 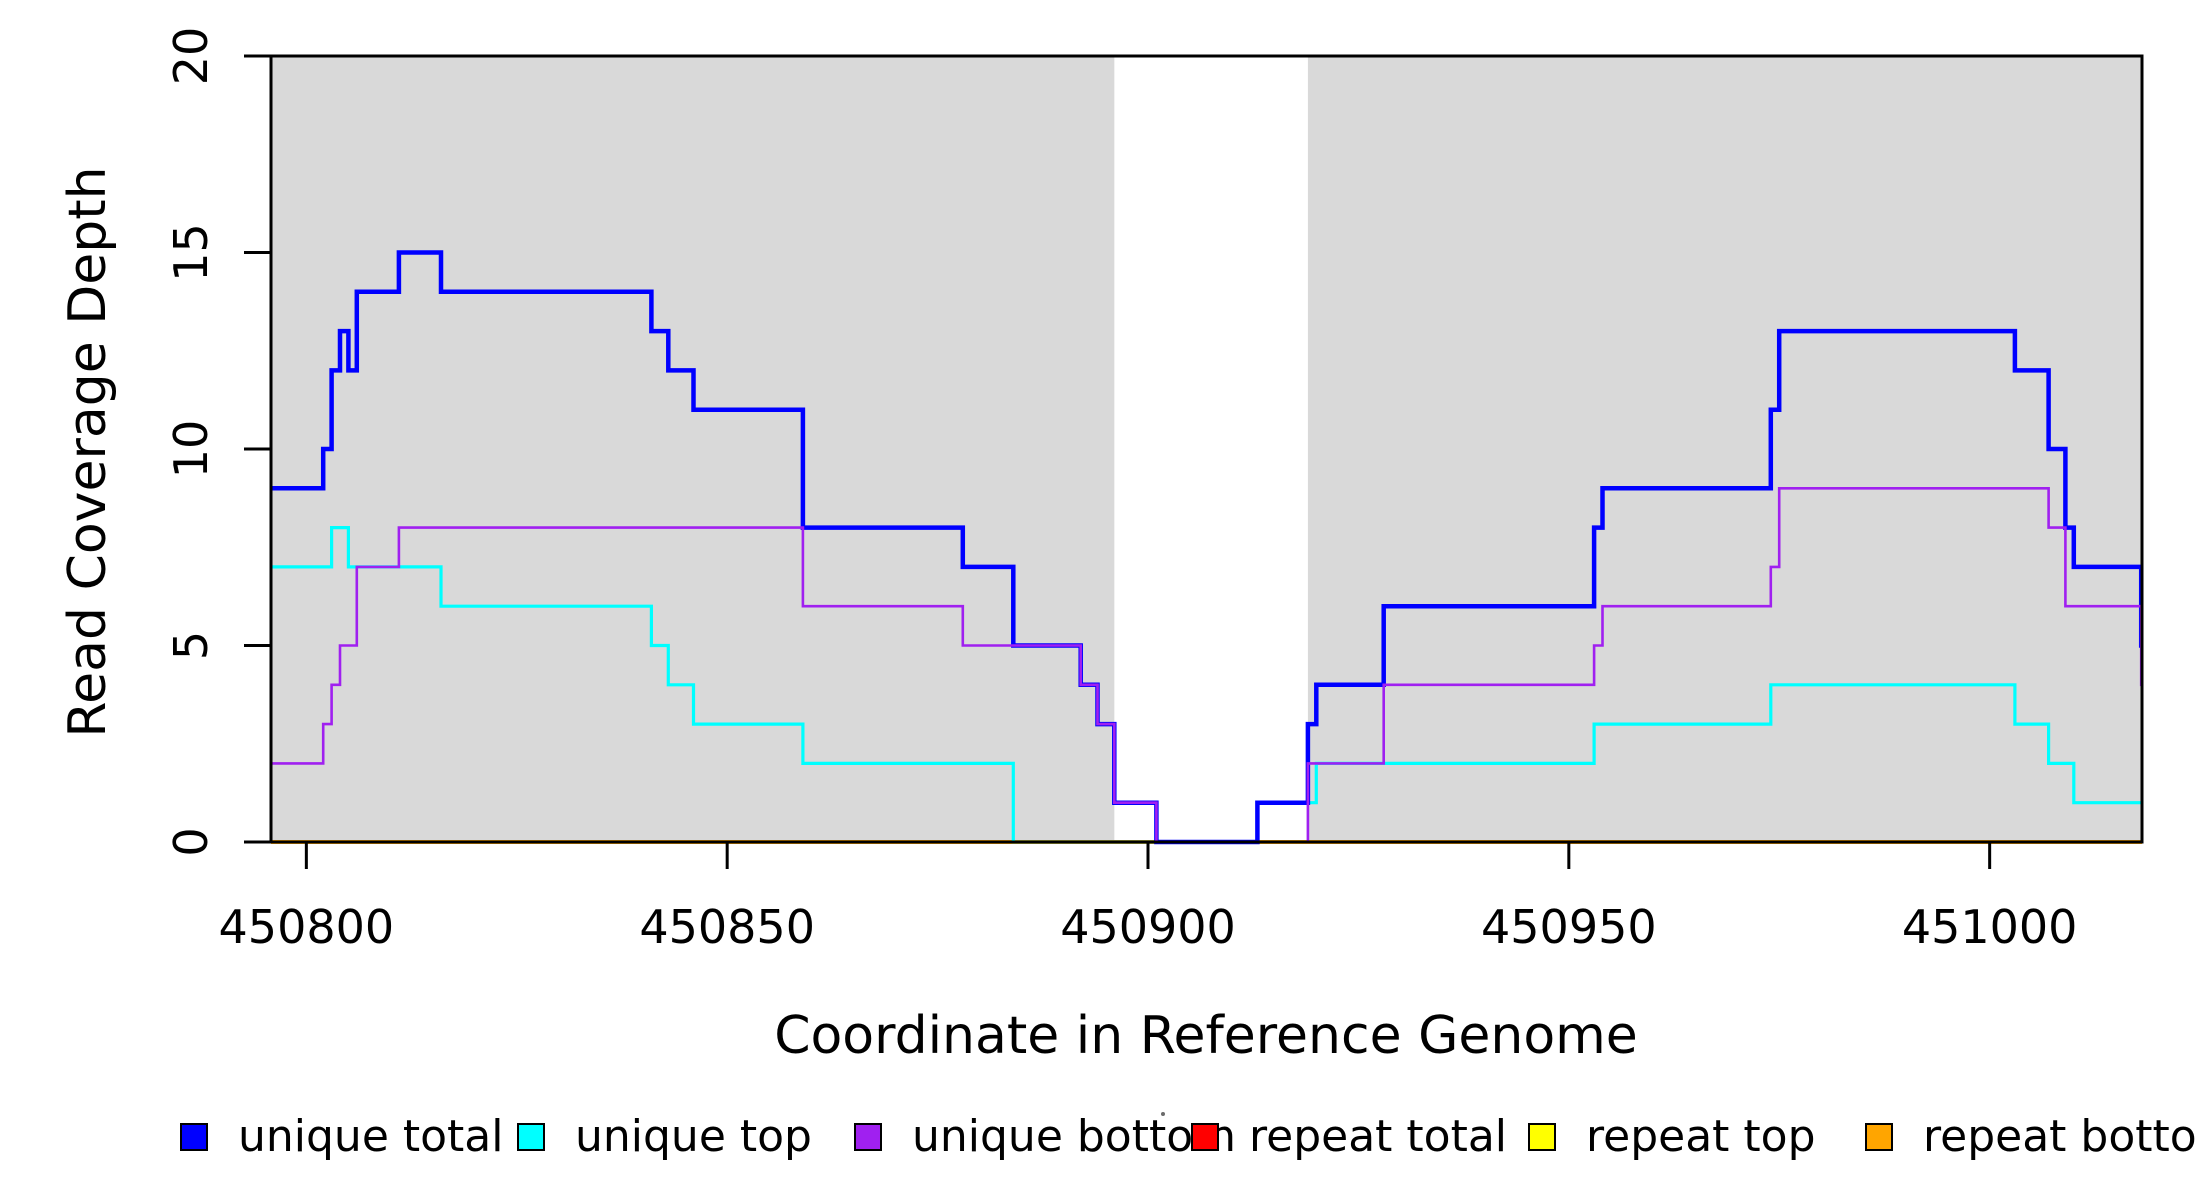 I want to click on legend-swatch-unique-bottom, so click(x=868, y=1137).